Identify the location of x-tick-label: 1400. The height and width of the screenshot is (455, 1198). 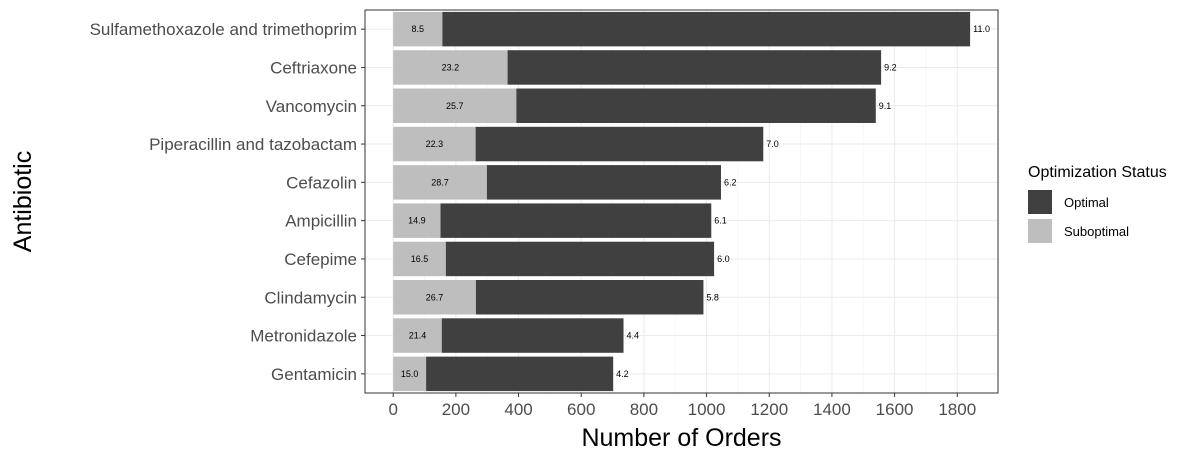
(832, 409).